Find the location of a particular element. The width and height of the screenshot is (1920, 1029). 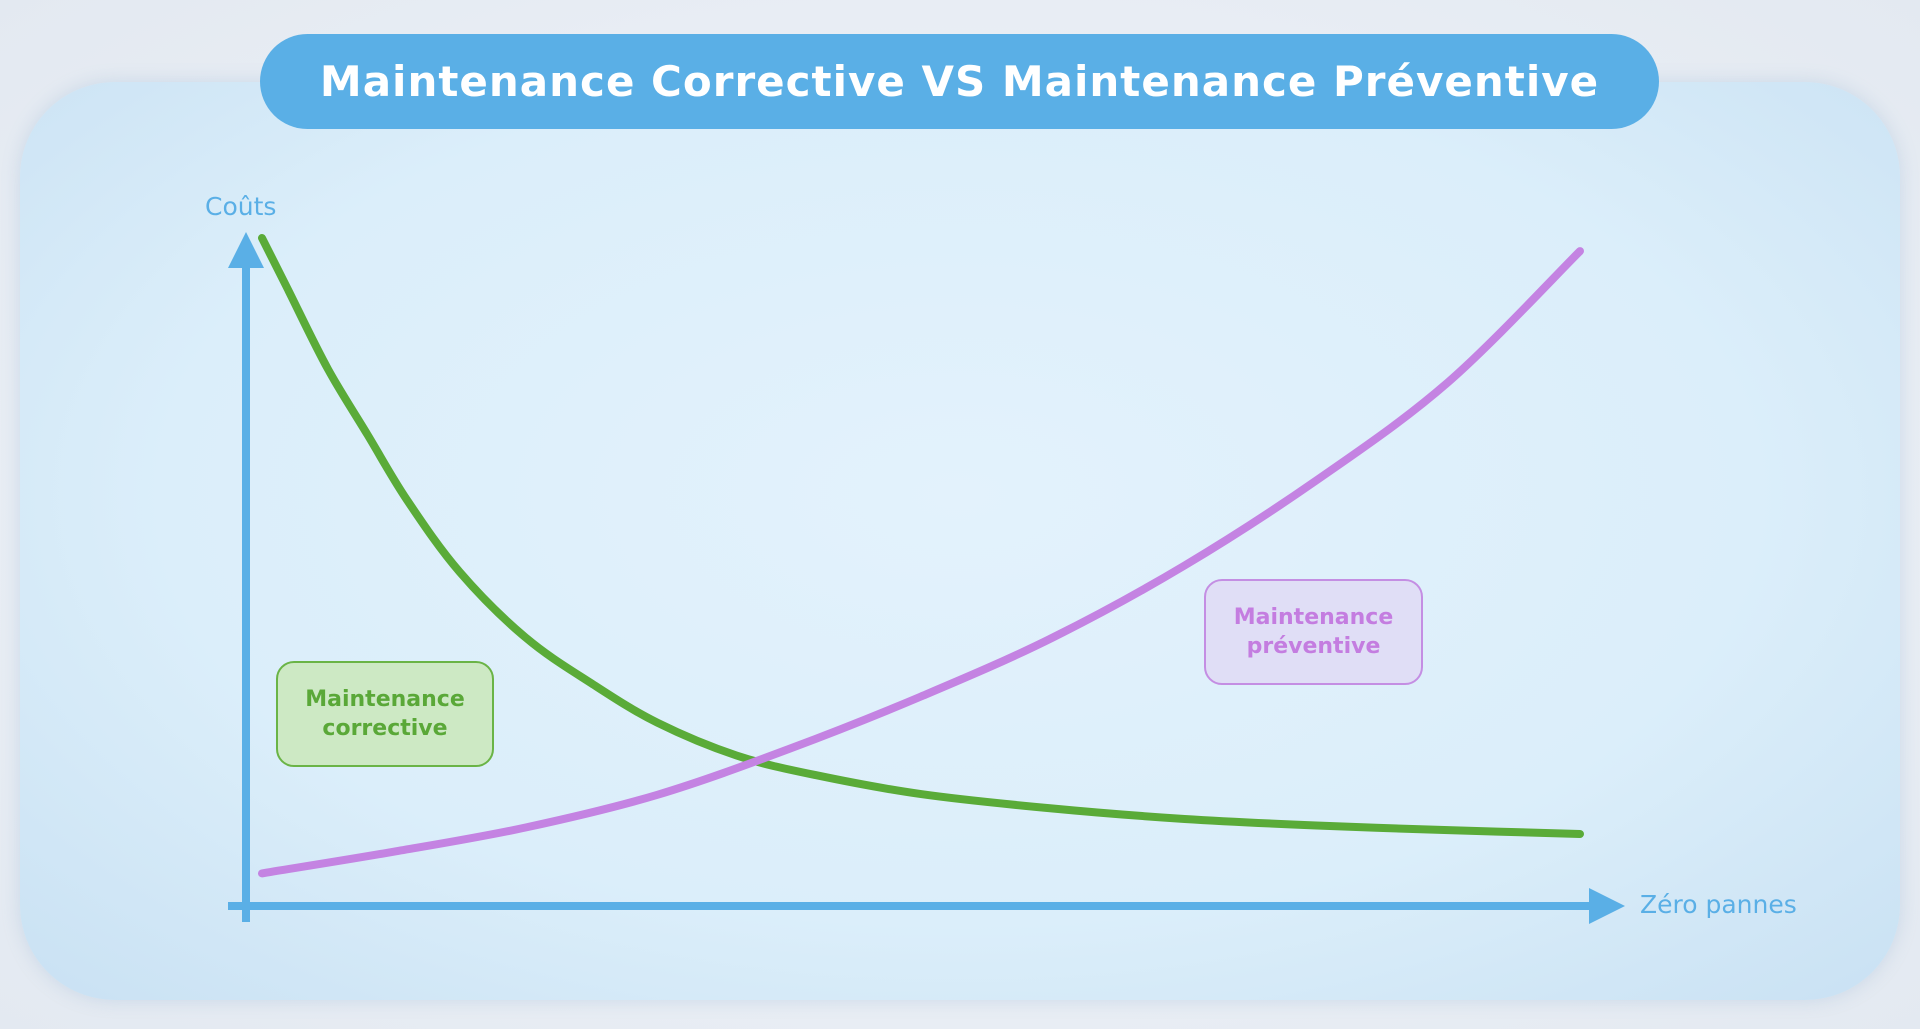

label-maintenance-preventive-text: Maintenance préventive is located at coordinates (1313, 632).